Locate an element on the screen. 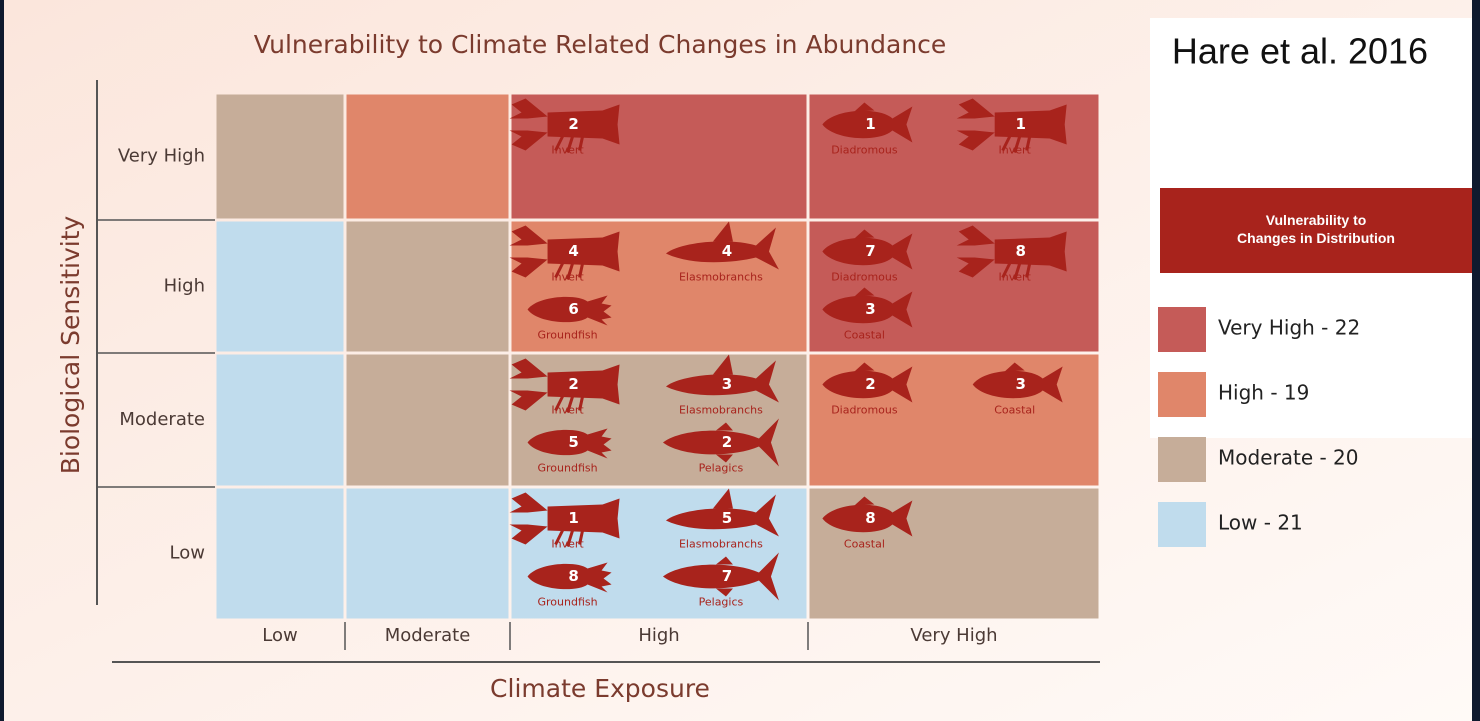 The height and width of the screenshot is (721, 1480). frame-edge is located at coordinates (2, 360).